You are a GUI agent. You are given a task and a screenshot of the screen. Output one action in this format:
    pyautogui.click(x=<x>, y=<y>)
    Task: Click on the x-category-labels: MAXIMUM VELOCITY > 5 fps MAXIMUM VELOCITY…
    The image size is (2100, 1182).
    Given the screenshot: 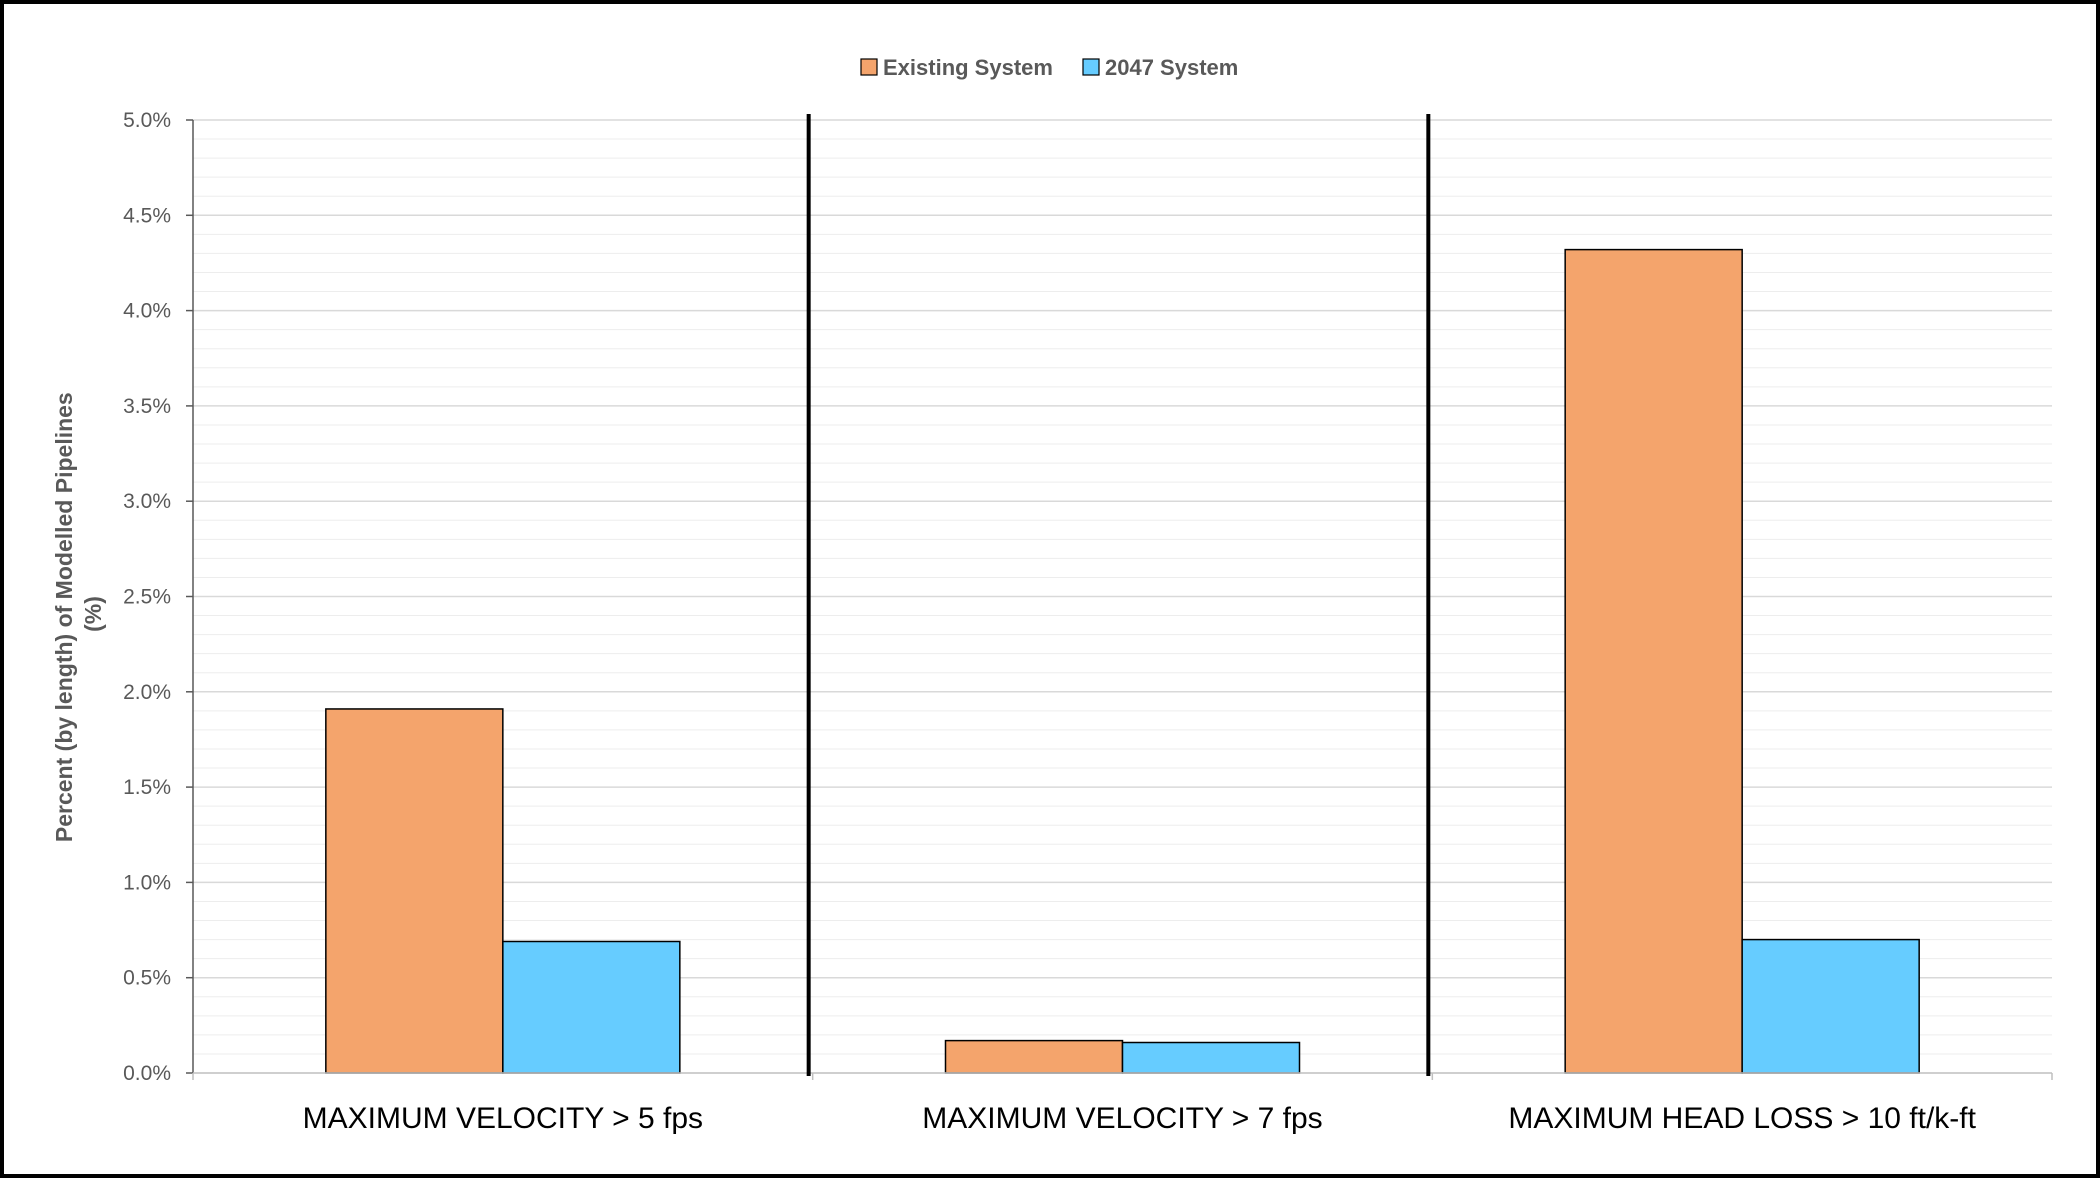 What is the action you would take?
    pyautogui.click(x=1140, y=1118)
    